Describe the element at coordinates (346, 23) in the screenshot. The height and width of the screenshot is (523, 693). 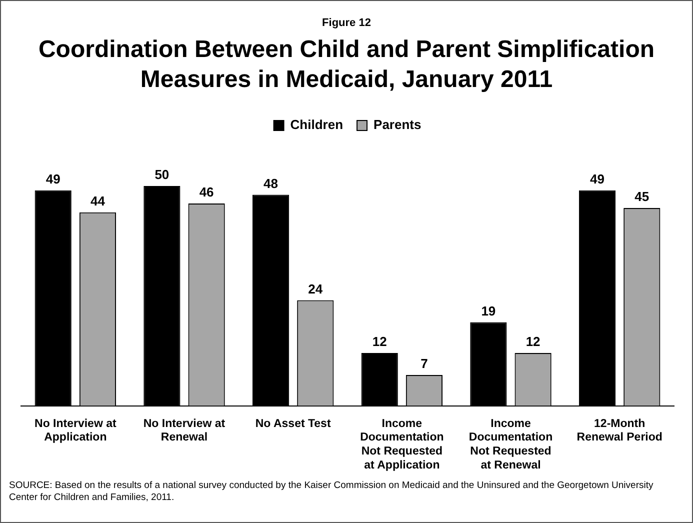
I see `chart-subtitle: Figure 12` at that location.